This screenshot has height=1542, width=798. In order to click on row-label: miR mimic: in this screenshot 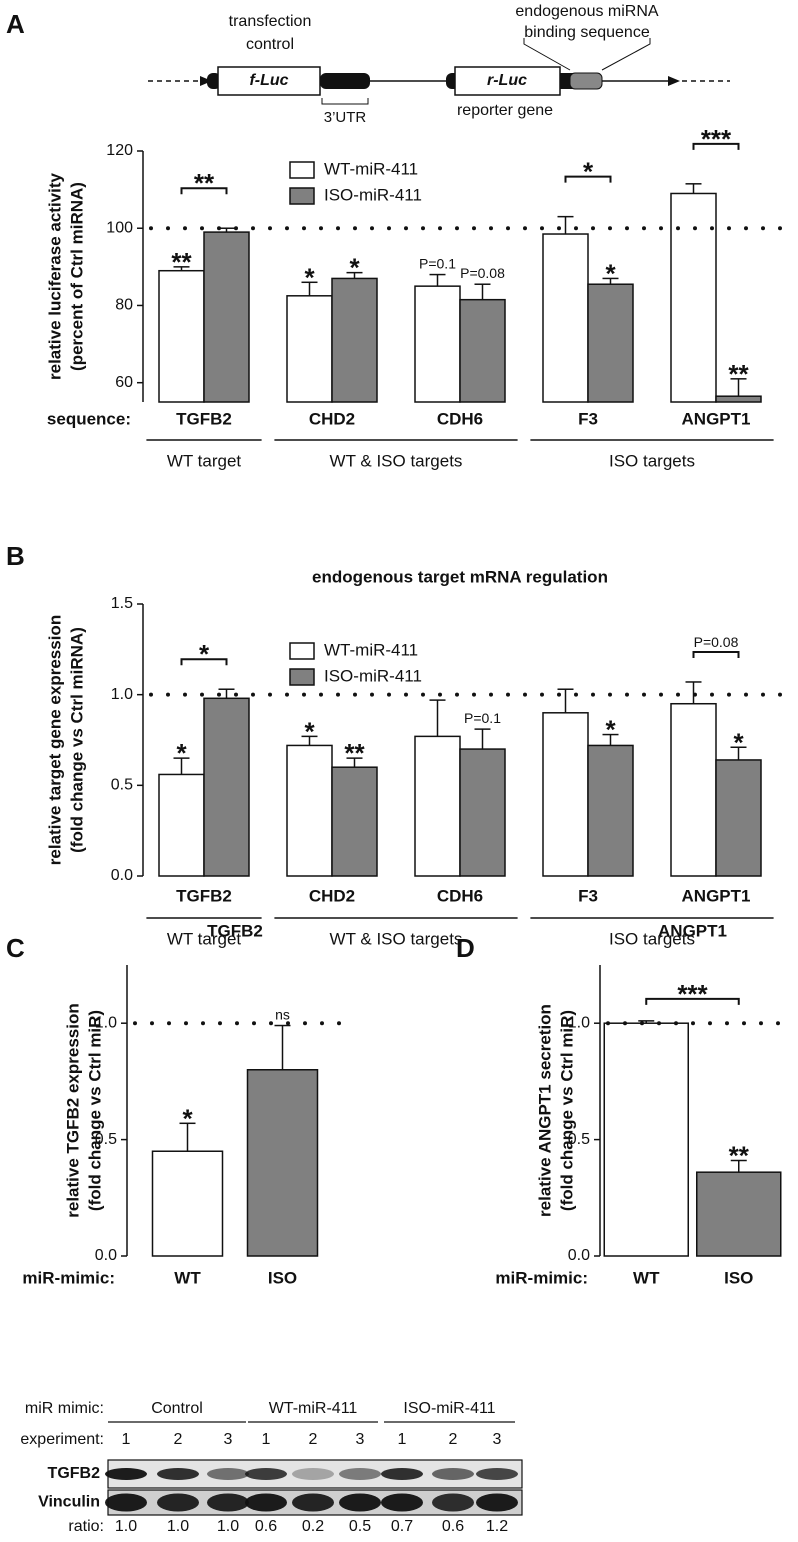, I will do `click(64, 1408)`.